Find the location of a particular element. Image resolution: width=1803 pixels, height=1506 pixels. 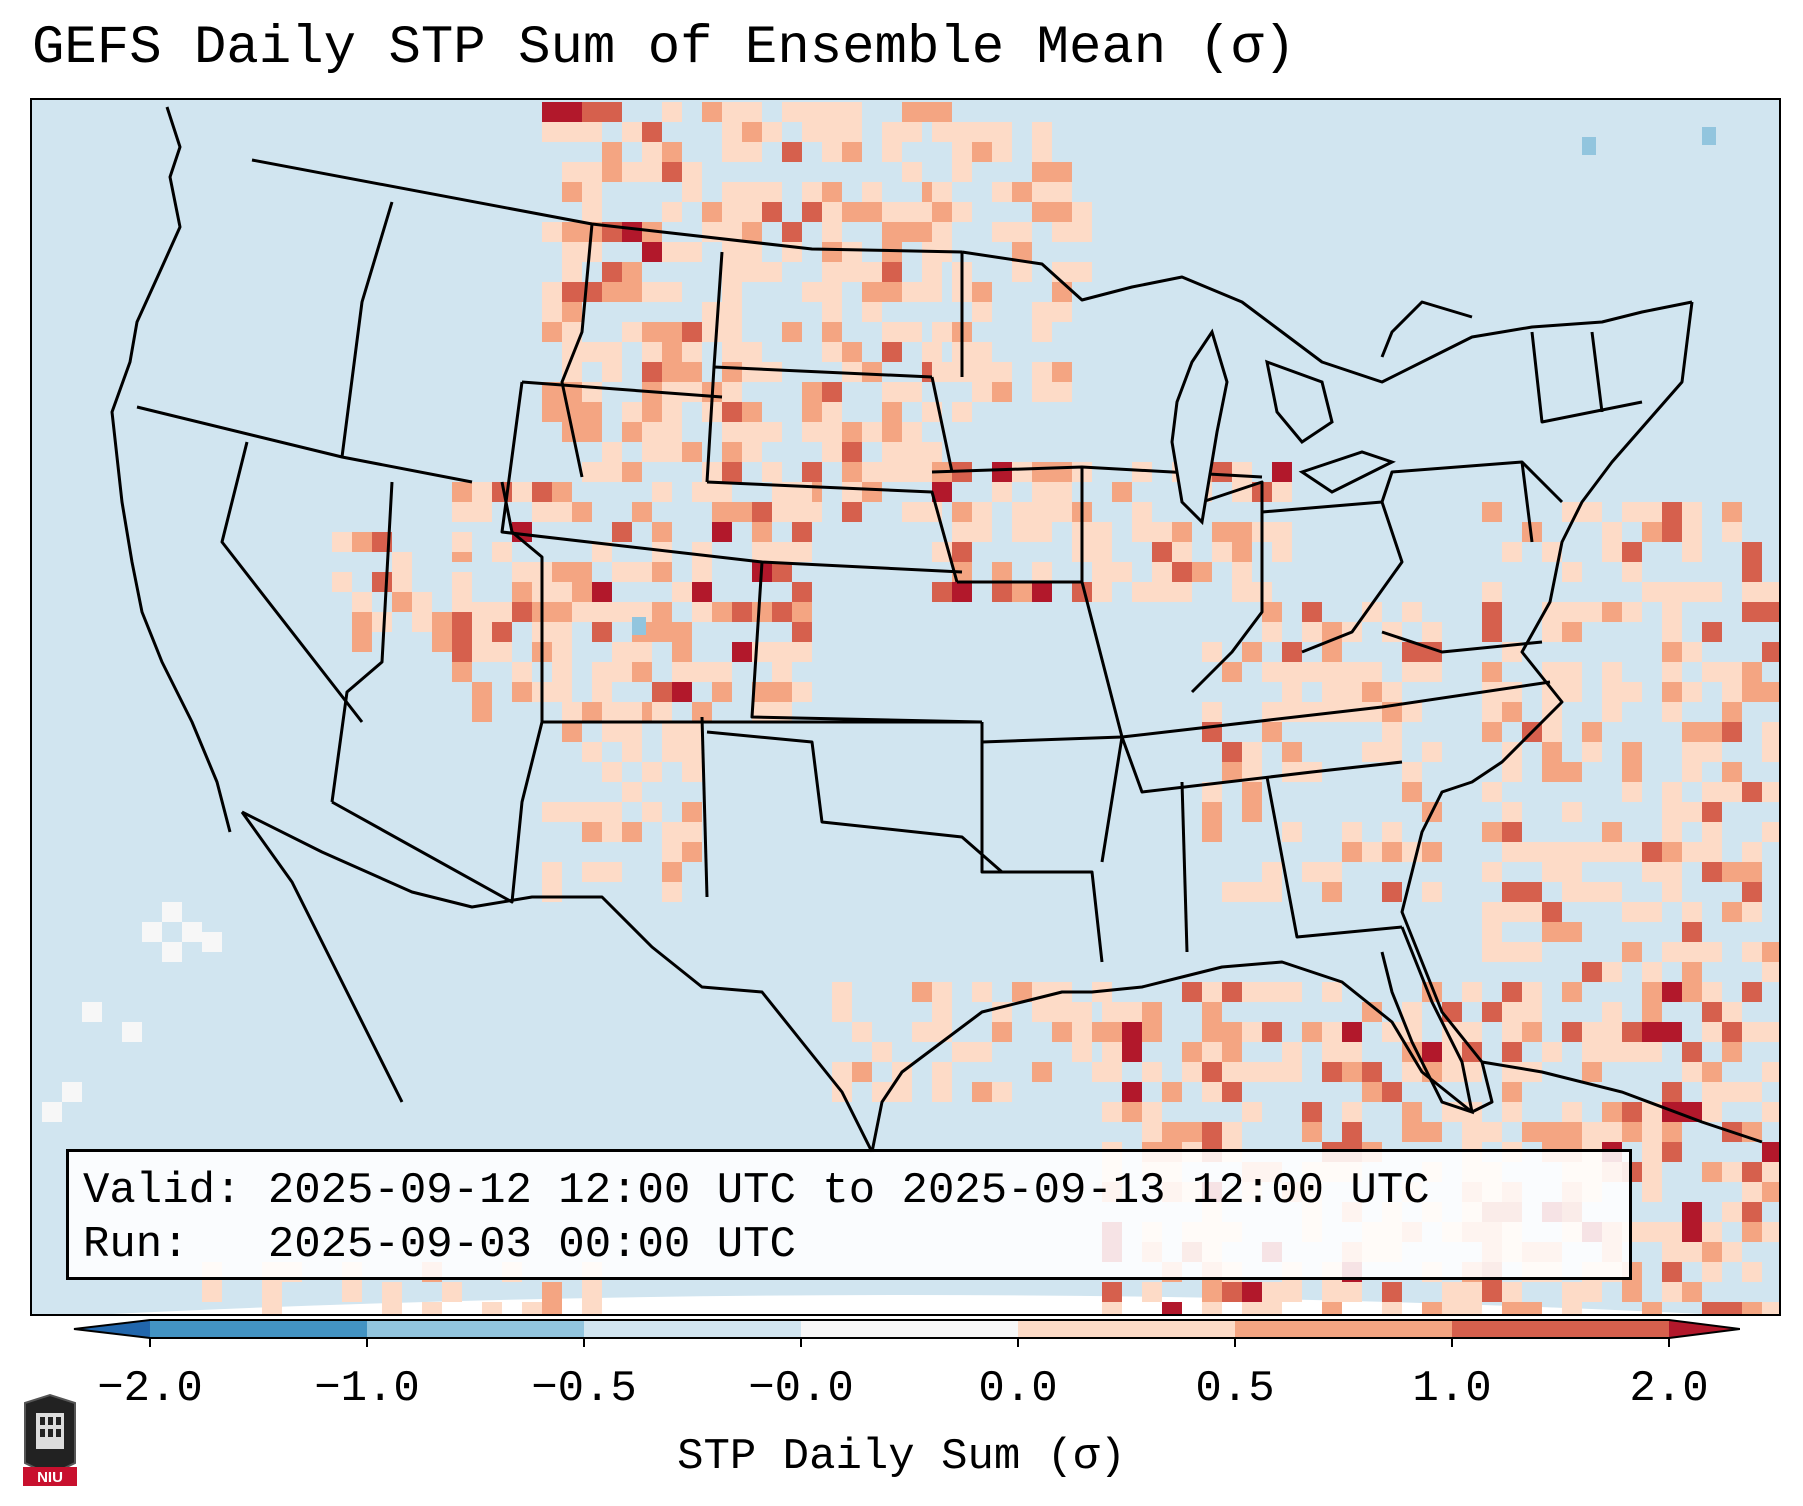

canada-border-lakes is located at coordinates (1327, 317).